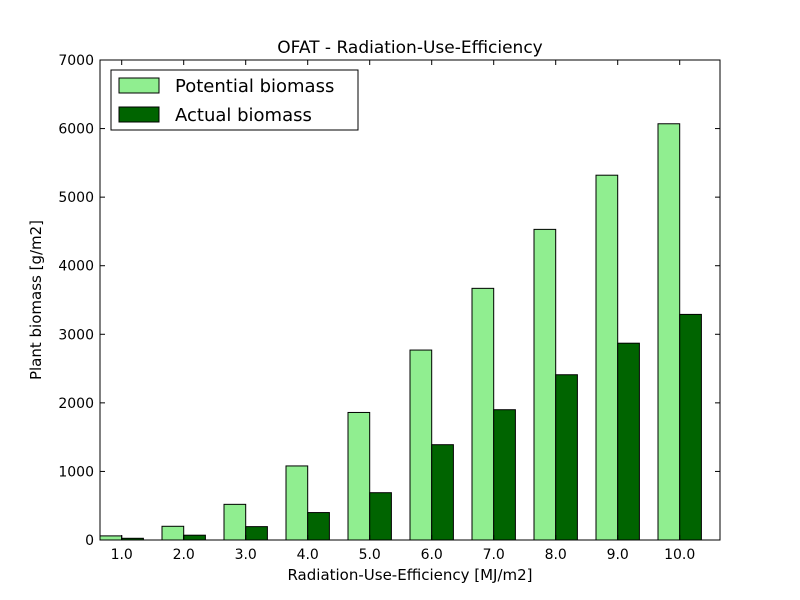 The height and width of the screenshot is (600, 800). I want to click on y-tick-label: 3000, so click(76, 335).